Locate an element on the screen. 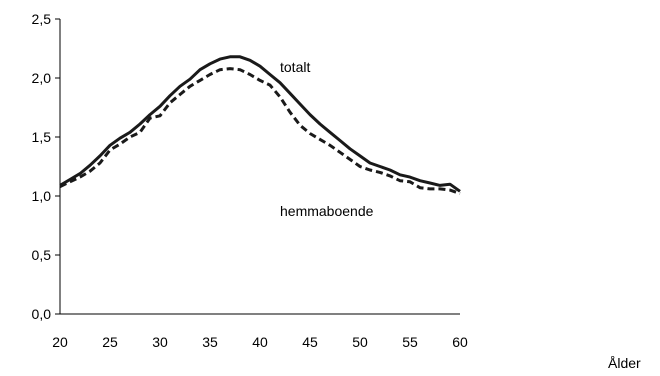 This screenshot has width=660, height=376. series-label-hemmaboende: hemmaboende is located at coordinates (327, 211).